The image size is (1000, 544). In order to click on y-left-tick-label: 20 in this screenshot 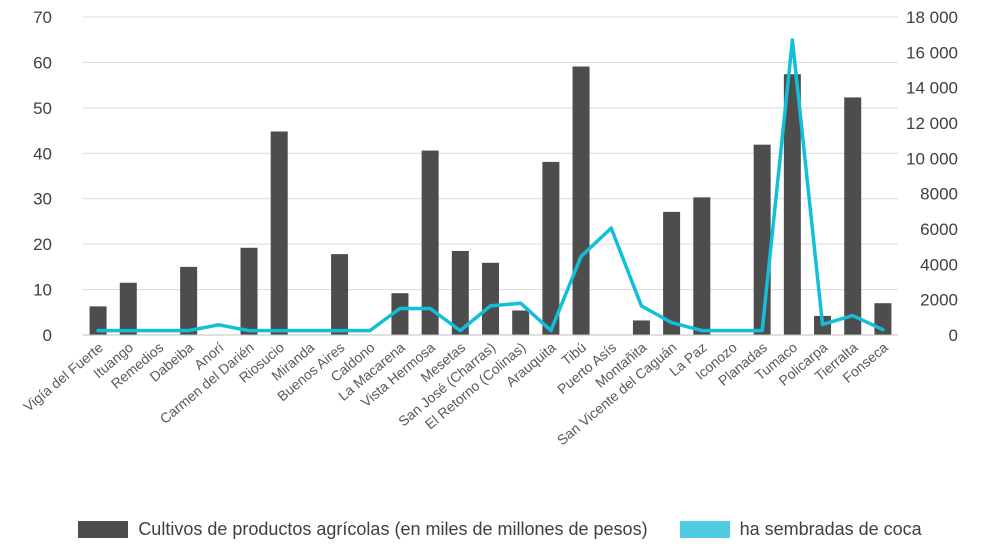, I will do `click(42, 244)`.